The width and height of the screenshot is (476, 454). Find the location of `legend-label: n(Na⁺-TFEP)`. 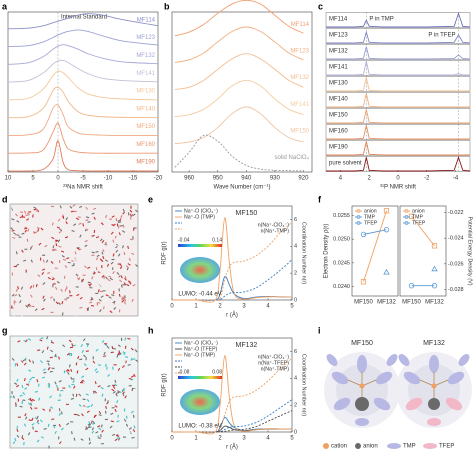

legend-label: n(Na⁺-TFEP) is located at coordinates (273, 363).